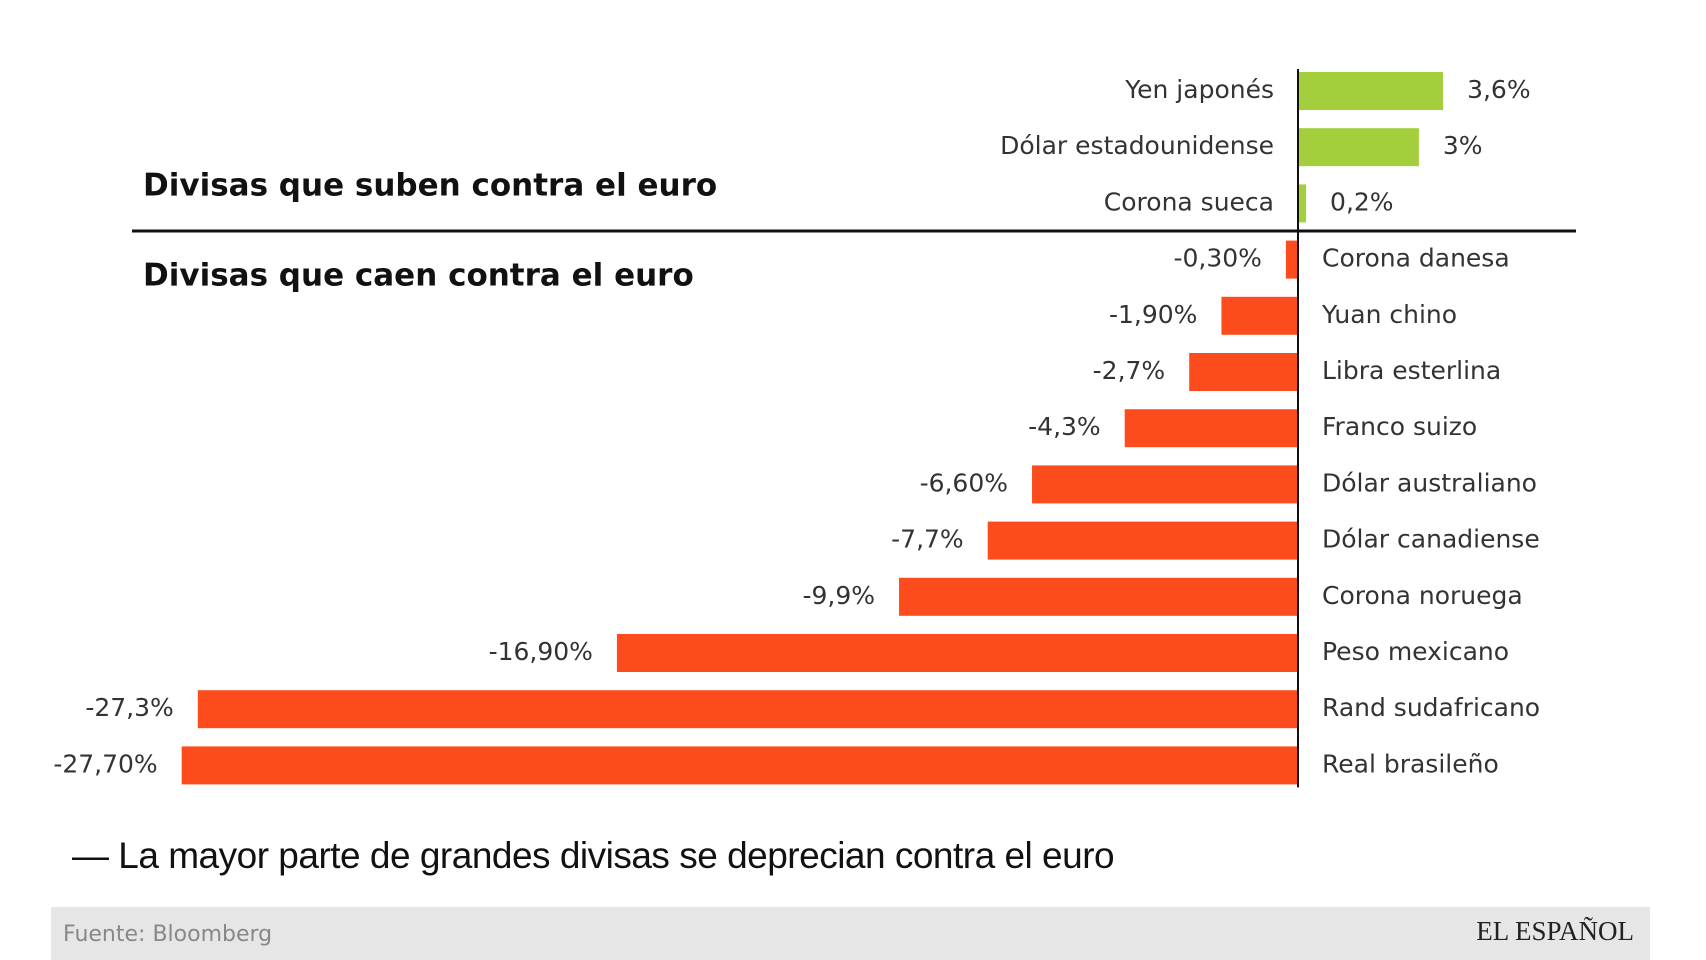 Image resolution: width=1706 pixels, height=960 pixels. I want to click on category-label: Yuan chino, so click(1389, 314).